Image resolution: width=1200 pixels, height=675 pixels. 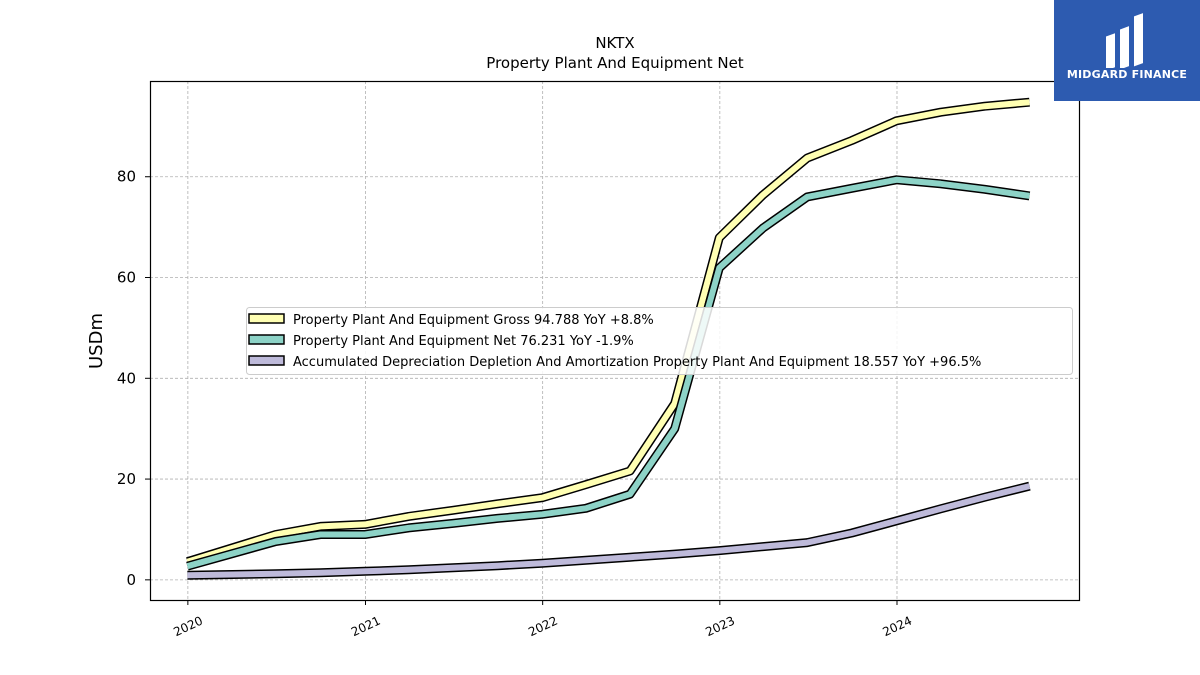 I want to click on x-tick-label: 2021, so click(x=366, y=627).